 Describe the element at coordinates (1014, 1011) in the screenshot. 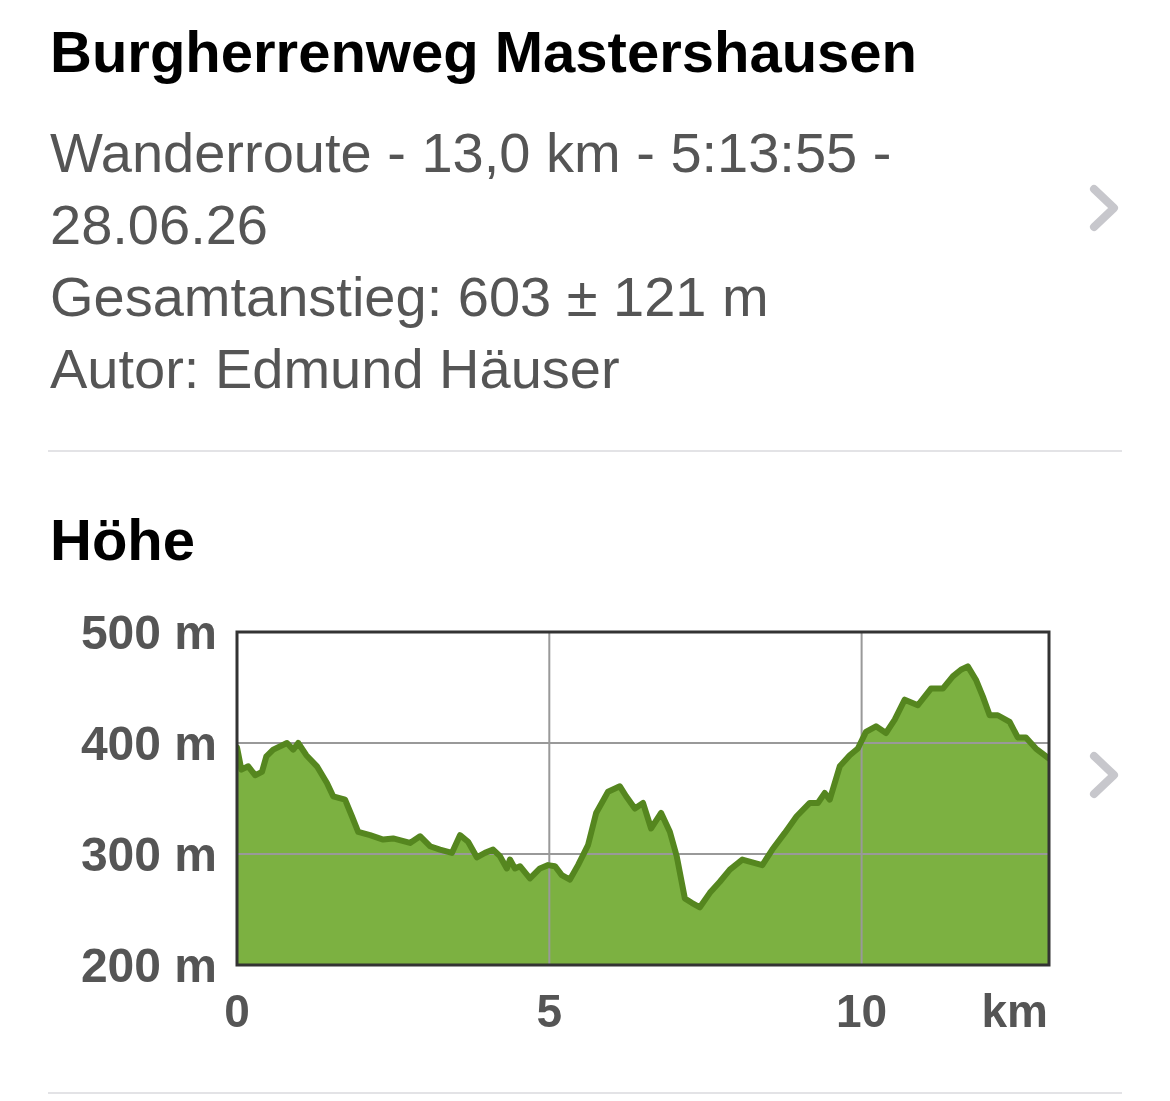

I see `x-axis-title: km` at that location.